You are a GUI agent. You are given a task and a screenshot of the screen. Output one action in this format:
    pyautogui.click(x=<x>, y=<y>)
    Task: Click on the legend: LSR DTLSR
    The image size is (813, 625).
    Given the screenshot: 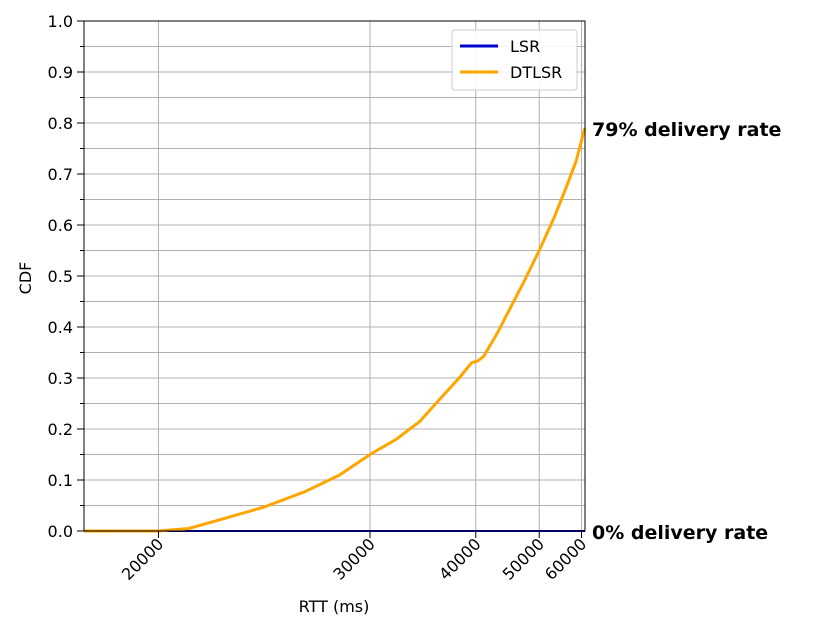 What is the action you would take?
    pyautogui.click(x=514, y=60)
    